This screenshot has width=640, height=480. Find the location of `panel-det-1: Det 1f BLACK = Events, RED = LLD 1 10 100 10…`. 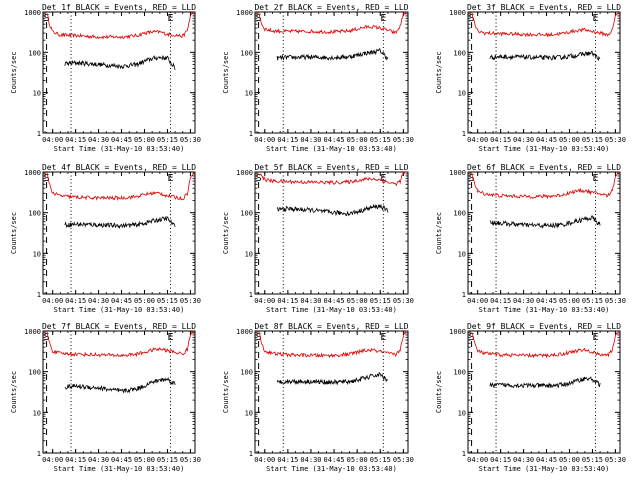

panel-det-1: Det 1f BLACK = Events, RED = LLD 1 10 100 10… is located at coordinates (105, 78).